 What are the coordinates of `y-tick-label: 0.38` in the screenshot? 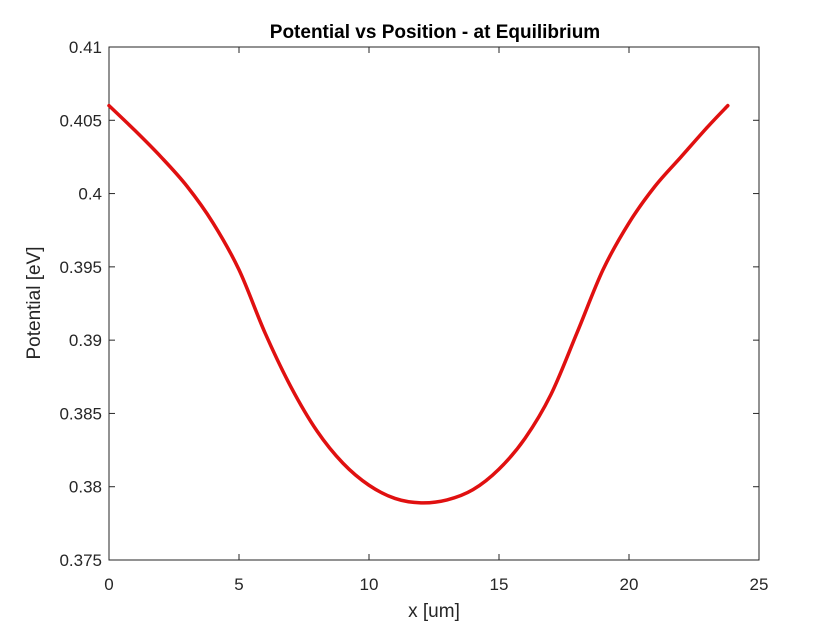 It's located at (85, 487).